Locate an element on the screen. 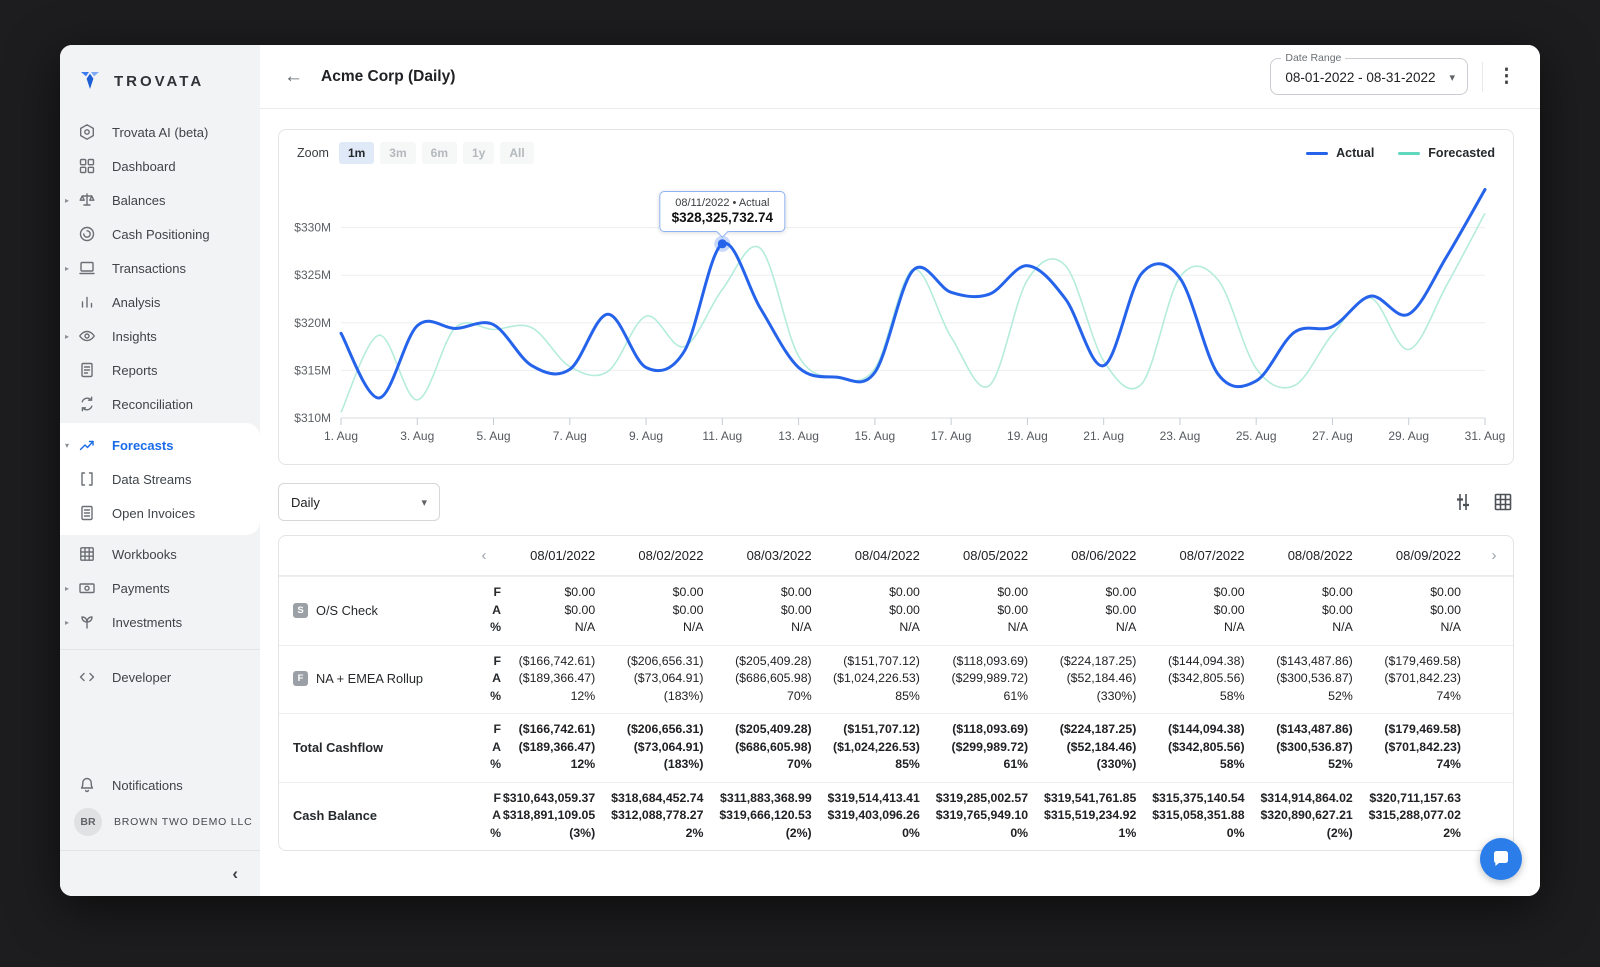 The height and width of the screenshot is (967, 1600). sidebar-item-label: Open Invoices is located at coordinates (154, 513).